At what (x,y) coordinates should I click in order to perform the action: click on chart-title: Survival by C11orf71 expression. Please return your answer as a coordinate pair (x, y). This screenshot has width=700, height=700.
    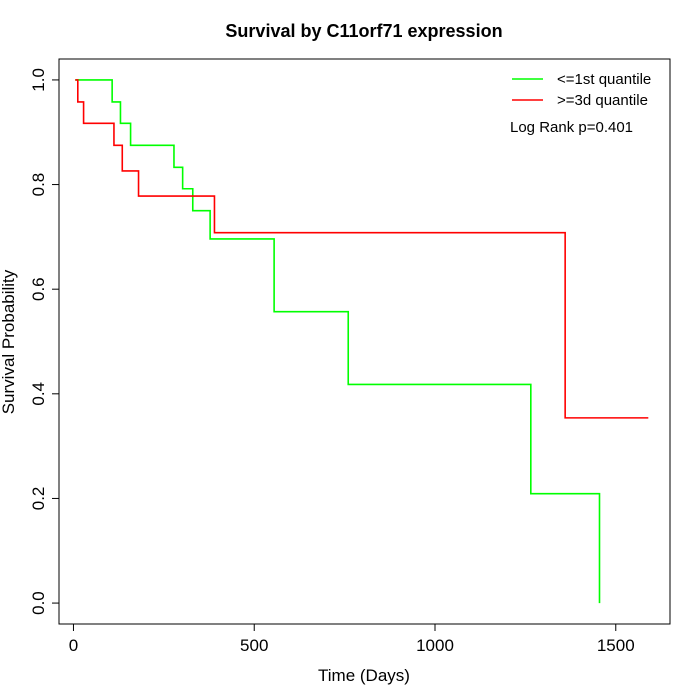
    Looking at the image, I should click on (363, 31).